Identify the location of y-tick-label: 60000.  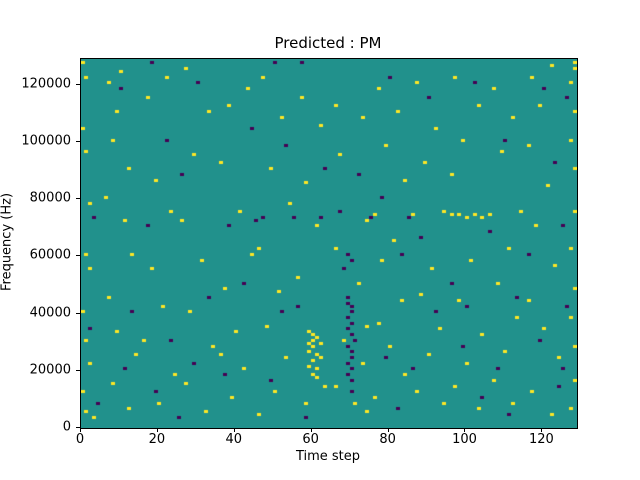
(50, 255).